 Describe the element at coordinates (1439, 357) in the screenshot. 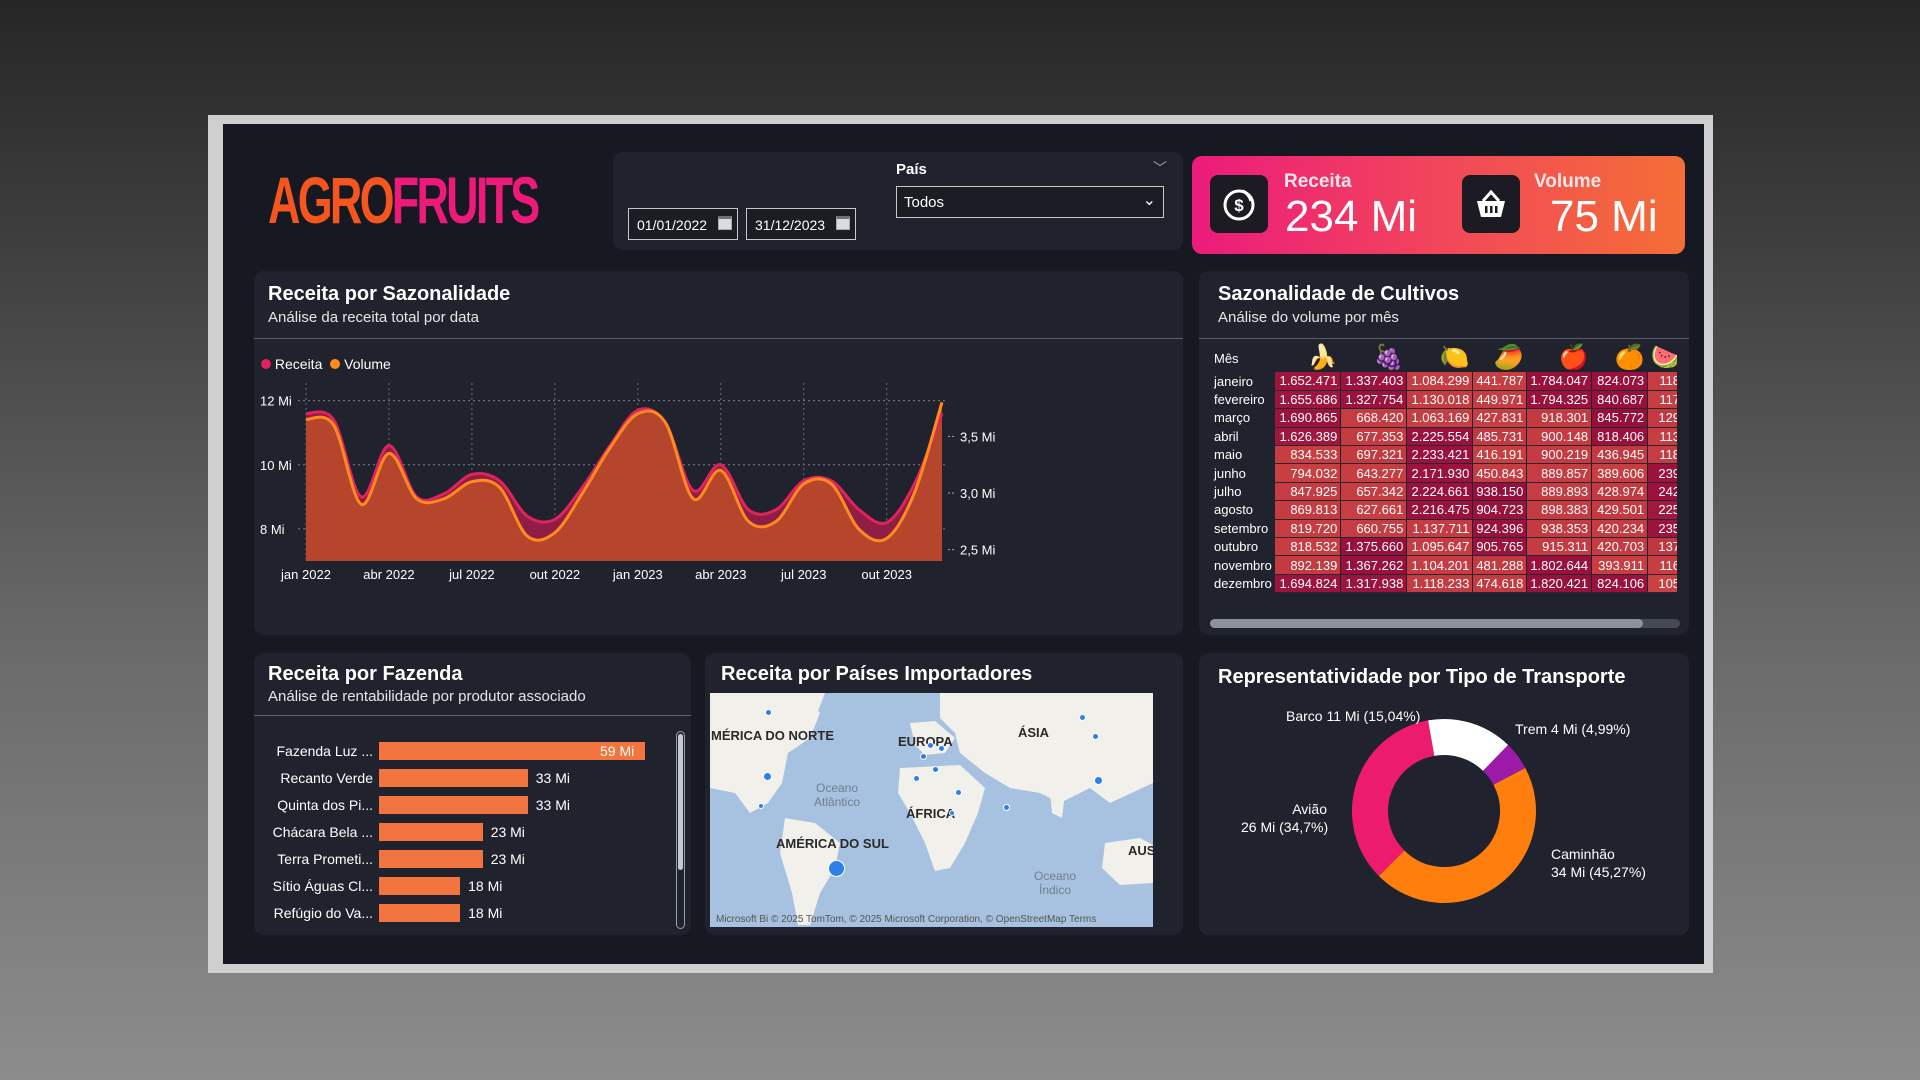

I see `fruit-header-icon: 🍋` at that location.